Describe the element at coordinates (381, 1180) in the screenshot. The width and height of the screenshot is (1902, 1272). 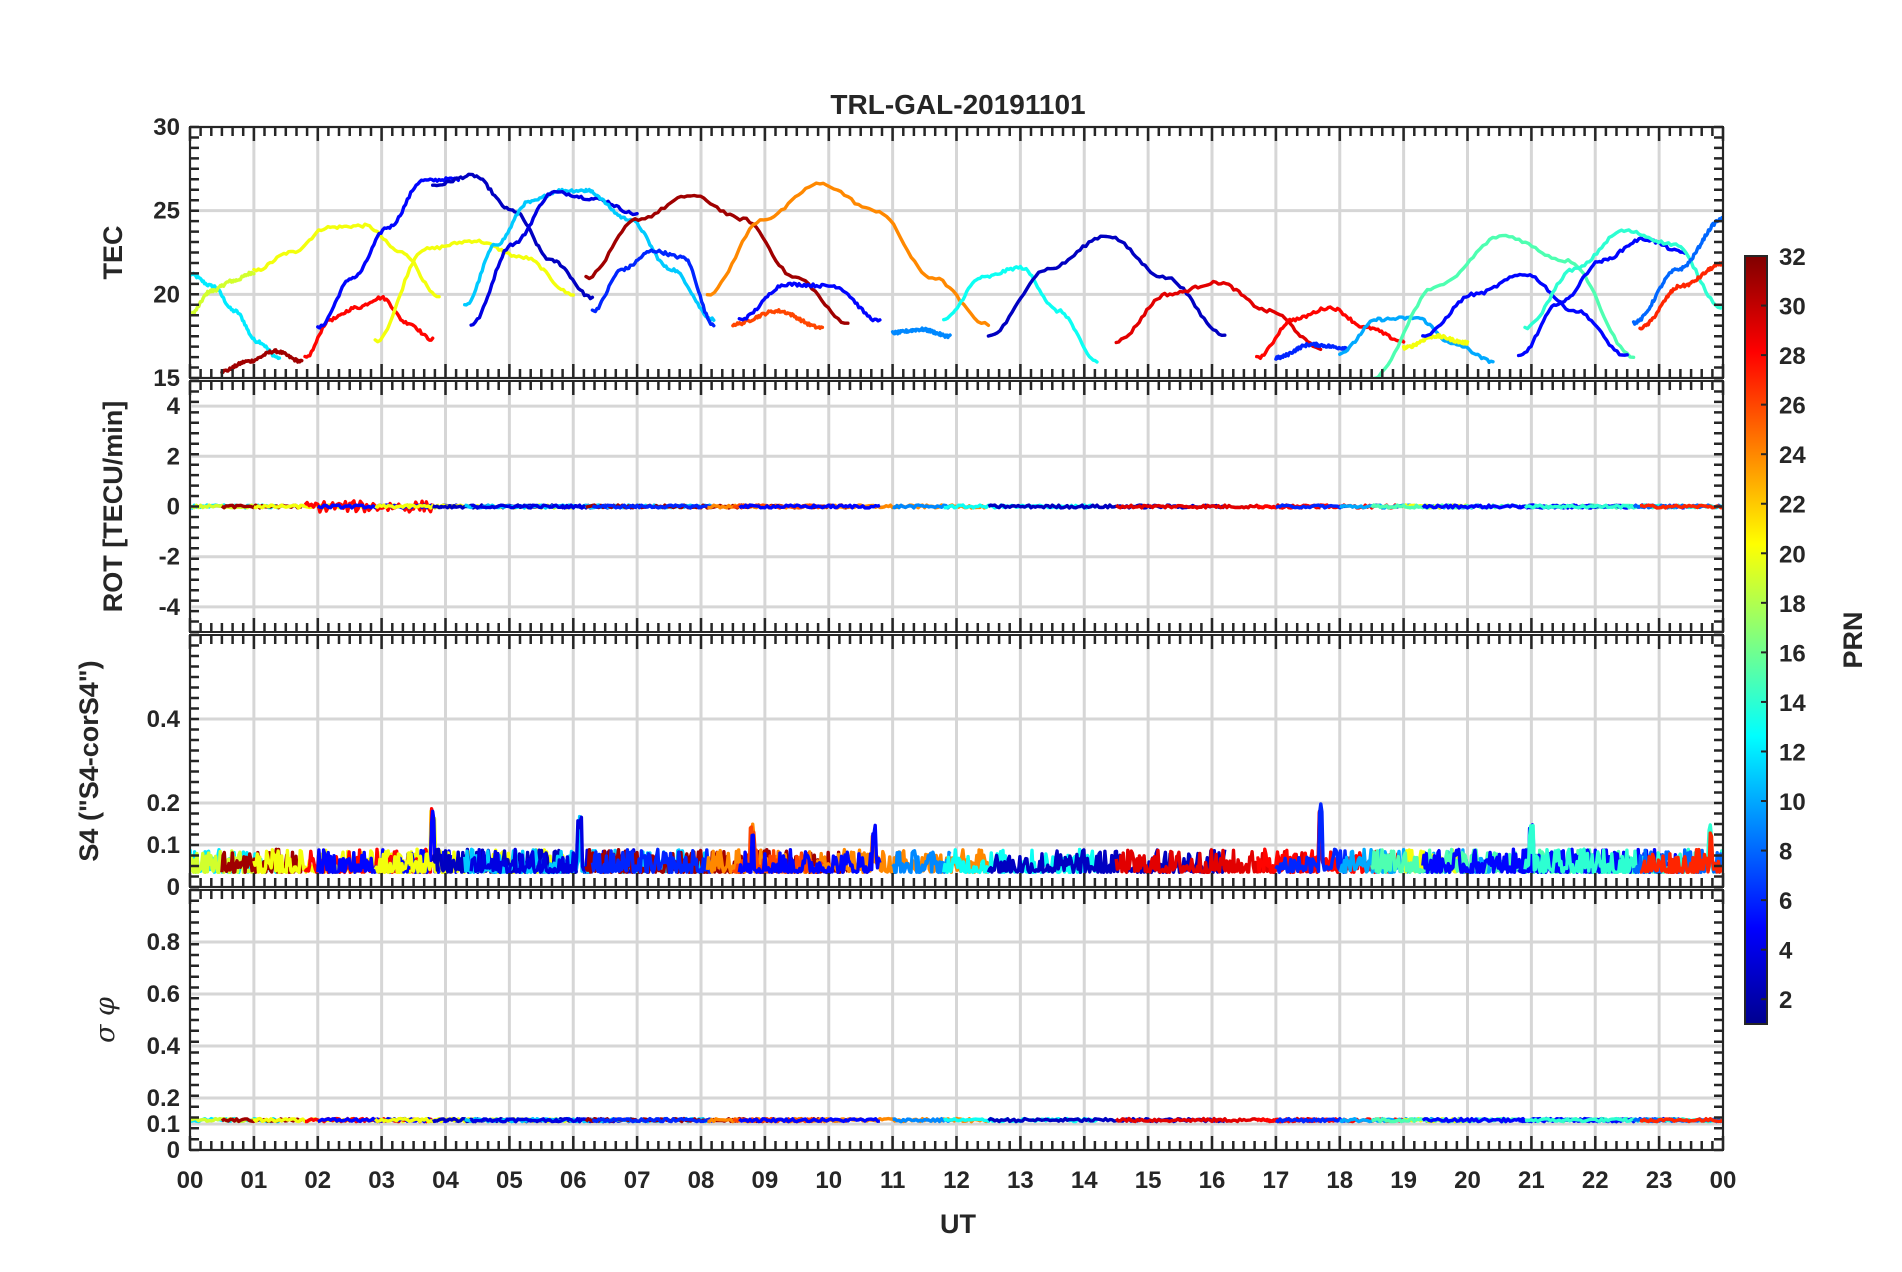
I see `x-tick-label: 03` at that location.